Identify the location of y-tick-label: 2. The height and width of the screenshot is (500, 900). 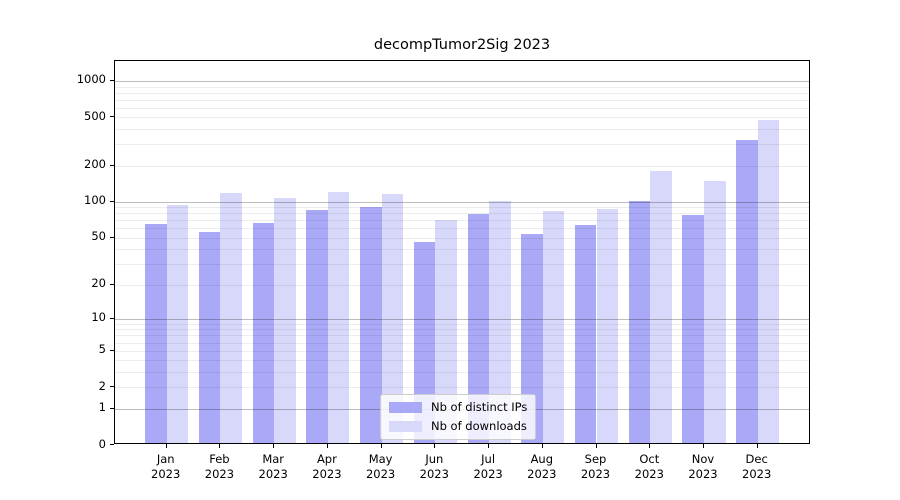
(102, 385).